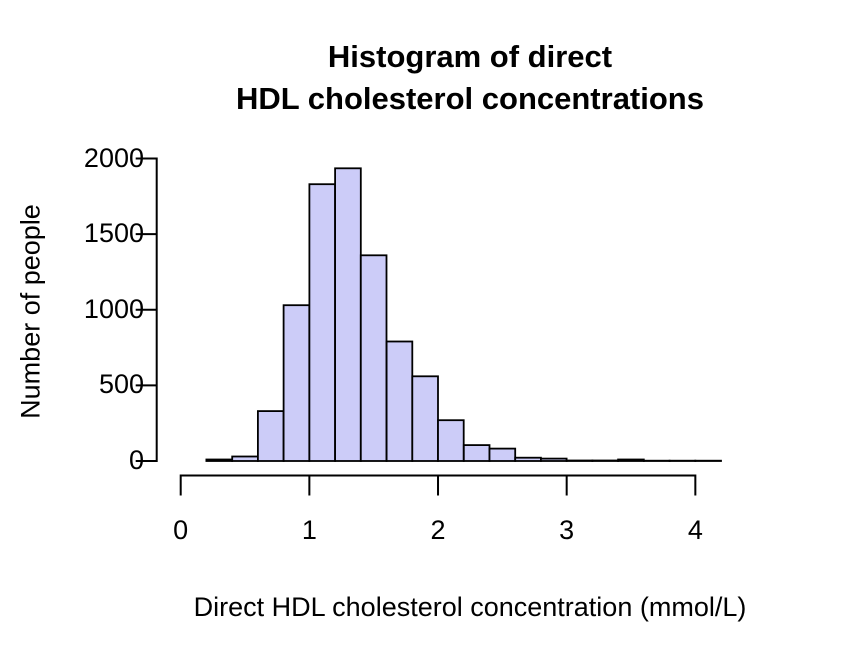 The width and height of the screenshot is (864, 672). I want to click on chart-title-line2: HDL cholesterol concentrations, so click(470, 98).